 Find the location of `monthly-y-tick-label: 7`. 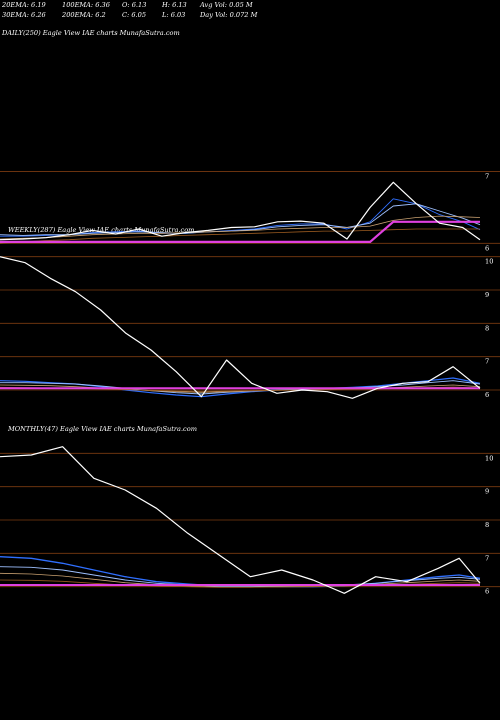

monthly-y-tick-label: 7 is located at coordinates (487, 558).